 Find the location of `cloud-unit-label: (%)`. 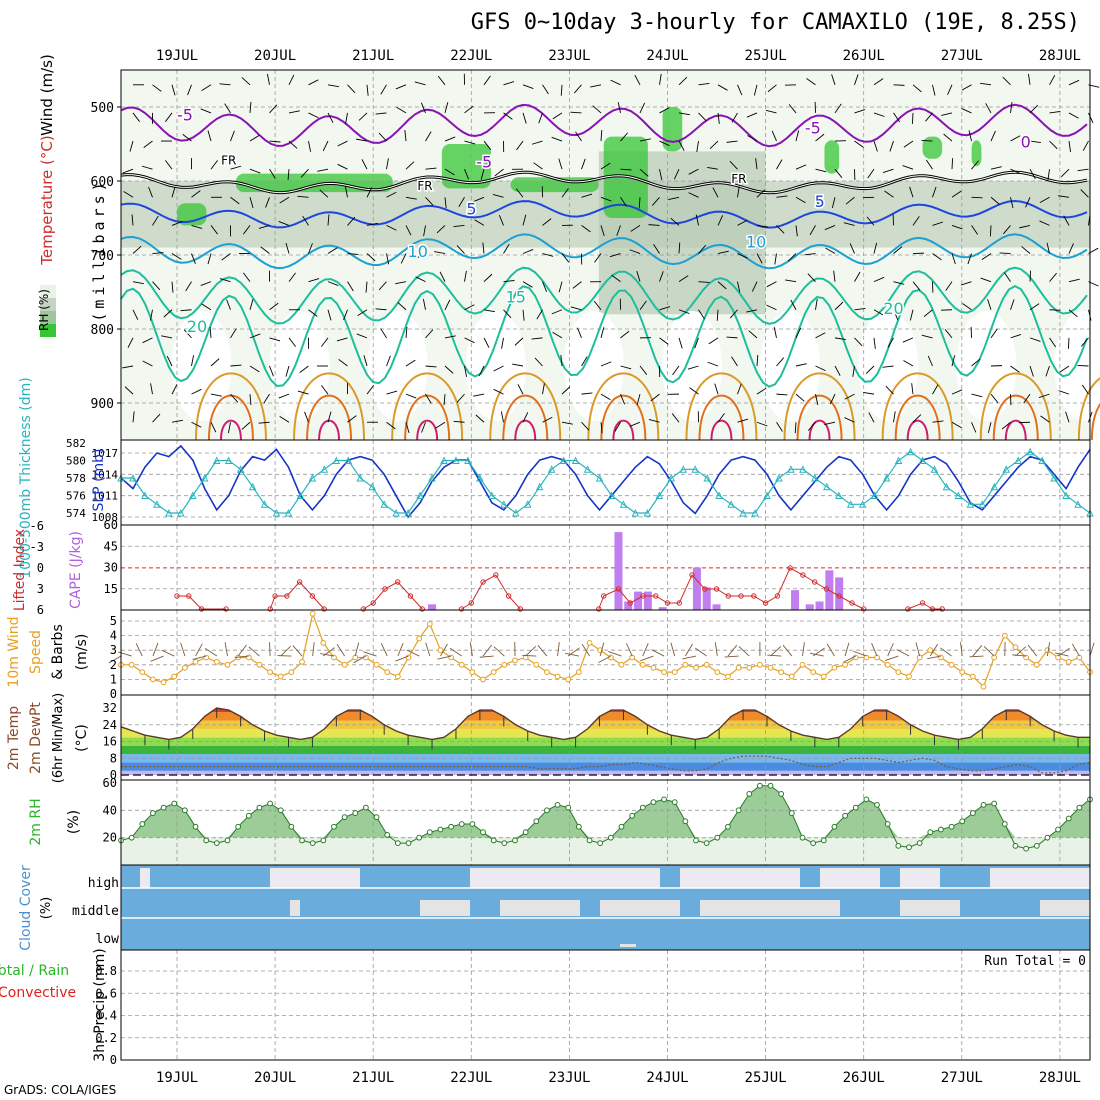

cloud-unit-label: (%) is located at coordinates (46, 908).